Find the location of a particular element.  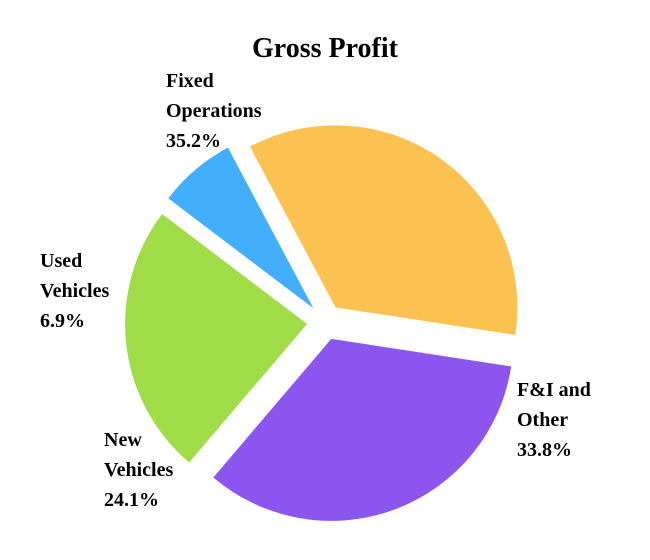

slice-percent-label: 24.1% is located at coordinates (131, 500).